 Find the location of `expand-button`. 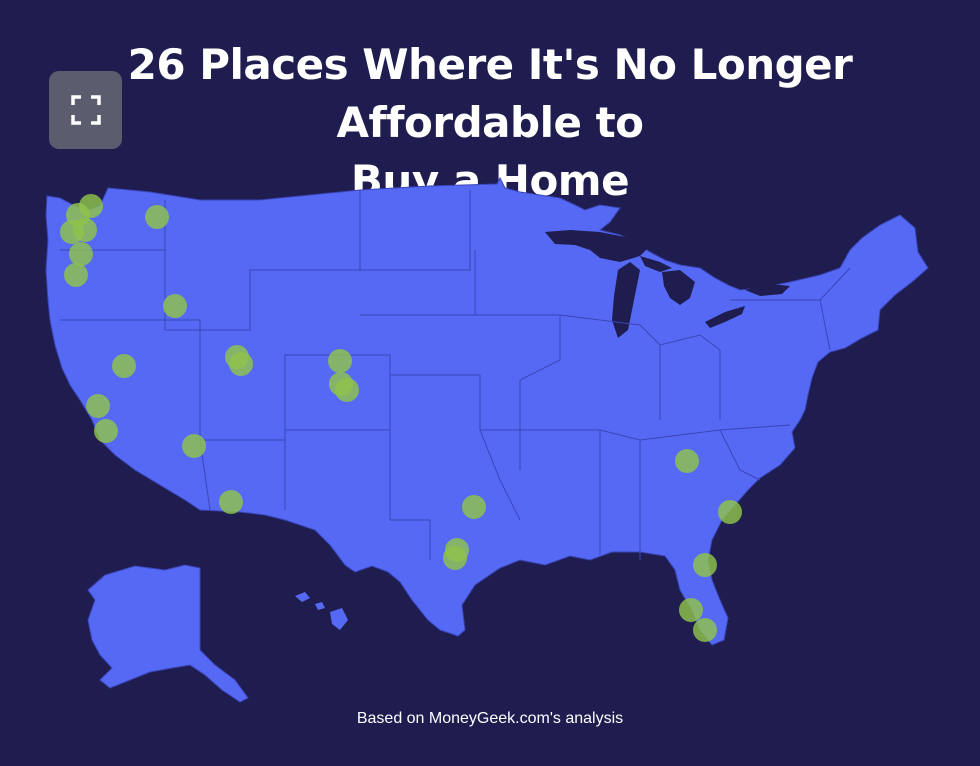

expand-button is located at coordinates (85, 110).